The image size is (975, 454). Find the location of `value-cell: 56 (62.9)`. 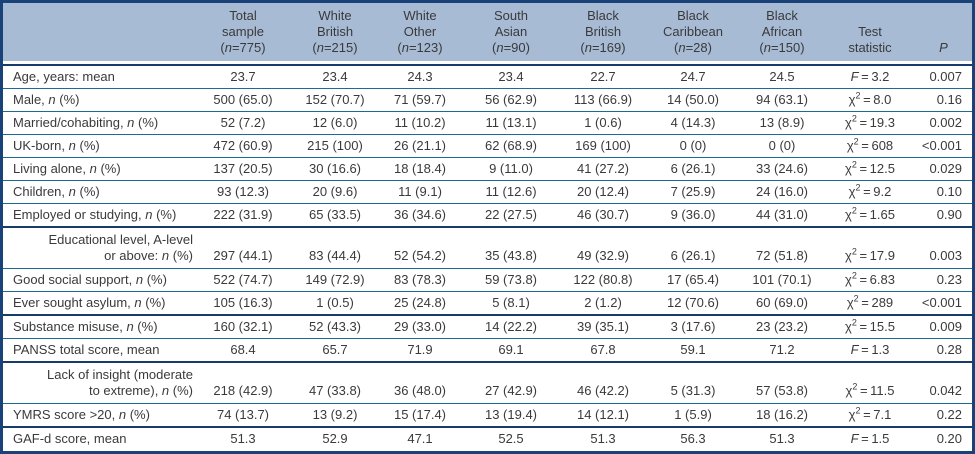

value-cell: 56 (62.9) is located at coordinates (511, 99).